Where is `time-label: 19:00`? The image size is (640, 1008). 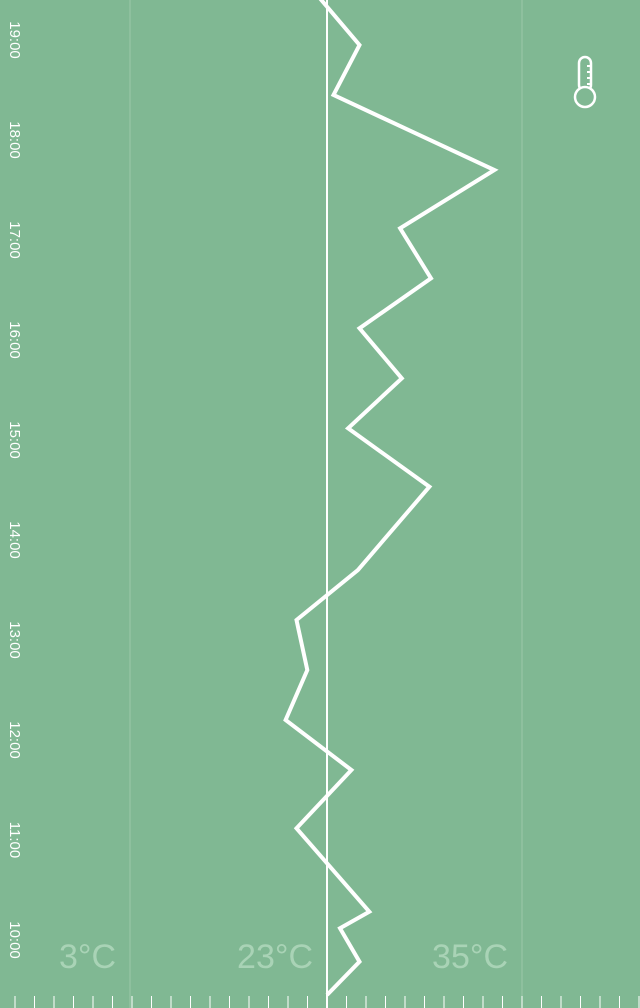 time-label: 19:00 is located at coordinates (14, 40).